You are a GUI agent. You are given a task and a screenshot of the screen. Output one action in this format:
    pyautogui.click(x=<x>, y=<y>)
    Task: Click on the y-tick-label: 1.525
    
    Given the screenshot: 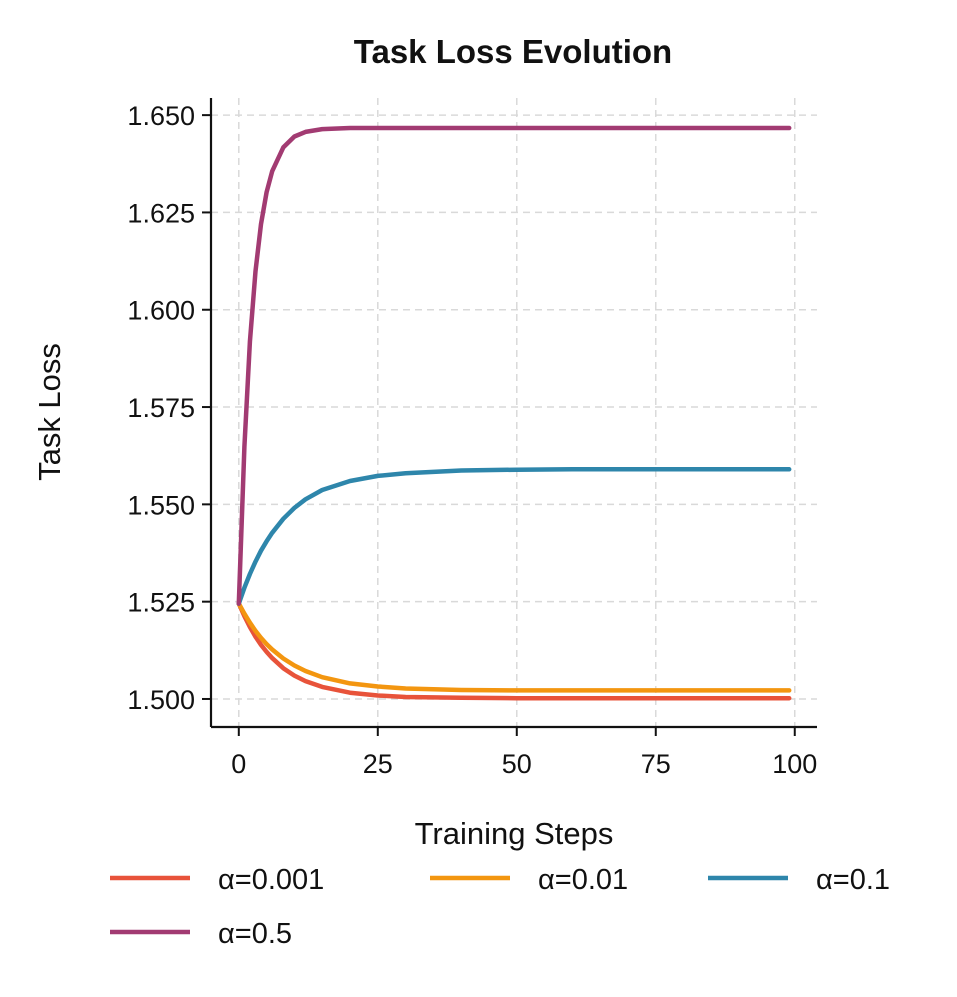 What is the action you would take?
    pyautogui.click(x=161, y=603)
    